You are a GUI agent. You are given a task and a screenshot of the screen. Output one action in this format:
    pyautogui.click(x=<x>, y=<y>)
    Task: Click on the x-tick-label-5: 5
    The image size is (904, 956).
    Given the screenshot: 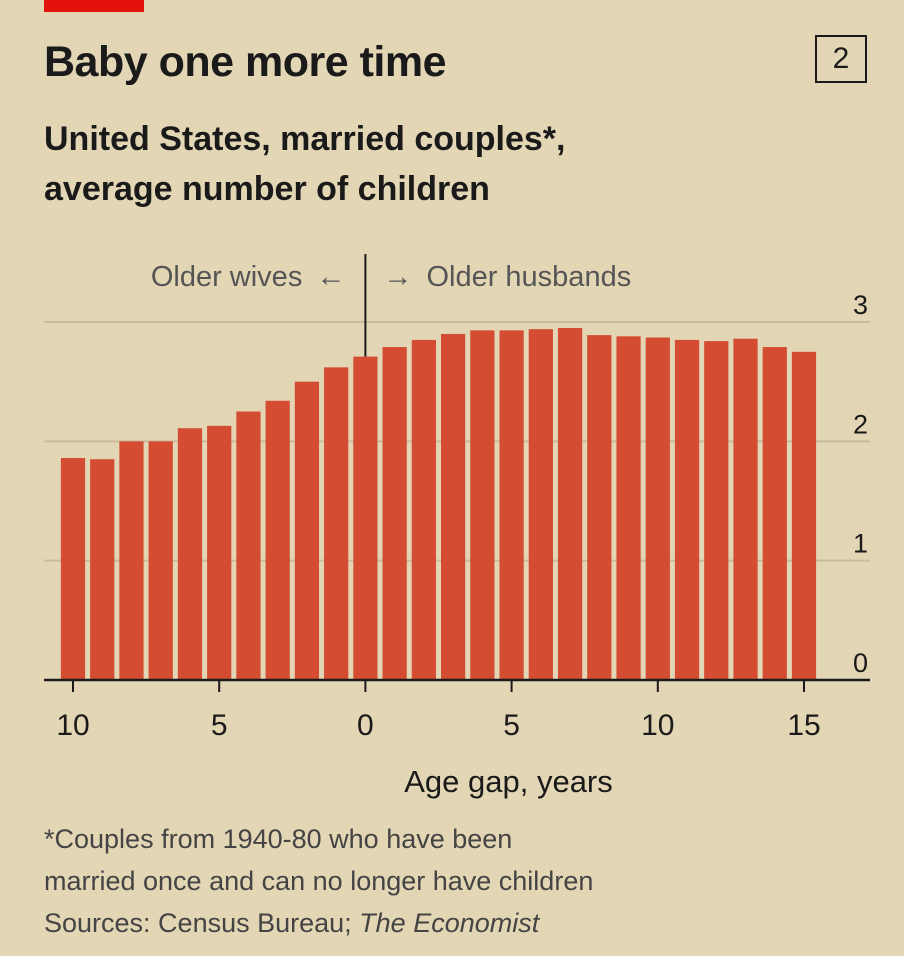 What is the action you would take?
    pyautogui.click(x=511, y=725)
    